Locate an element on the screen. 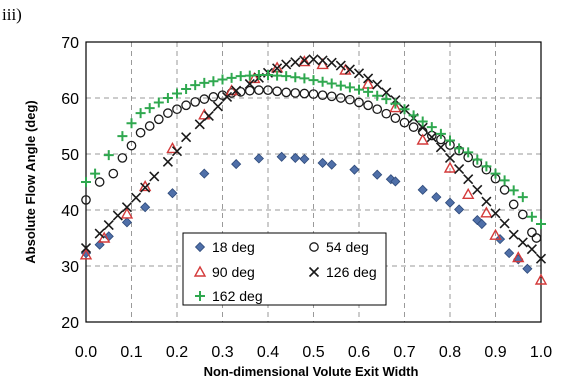 Image resolution: width=565 pixels, height=381 pixels. legend-label: 126 deg is located at coordinates (351, 272).